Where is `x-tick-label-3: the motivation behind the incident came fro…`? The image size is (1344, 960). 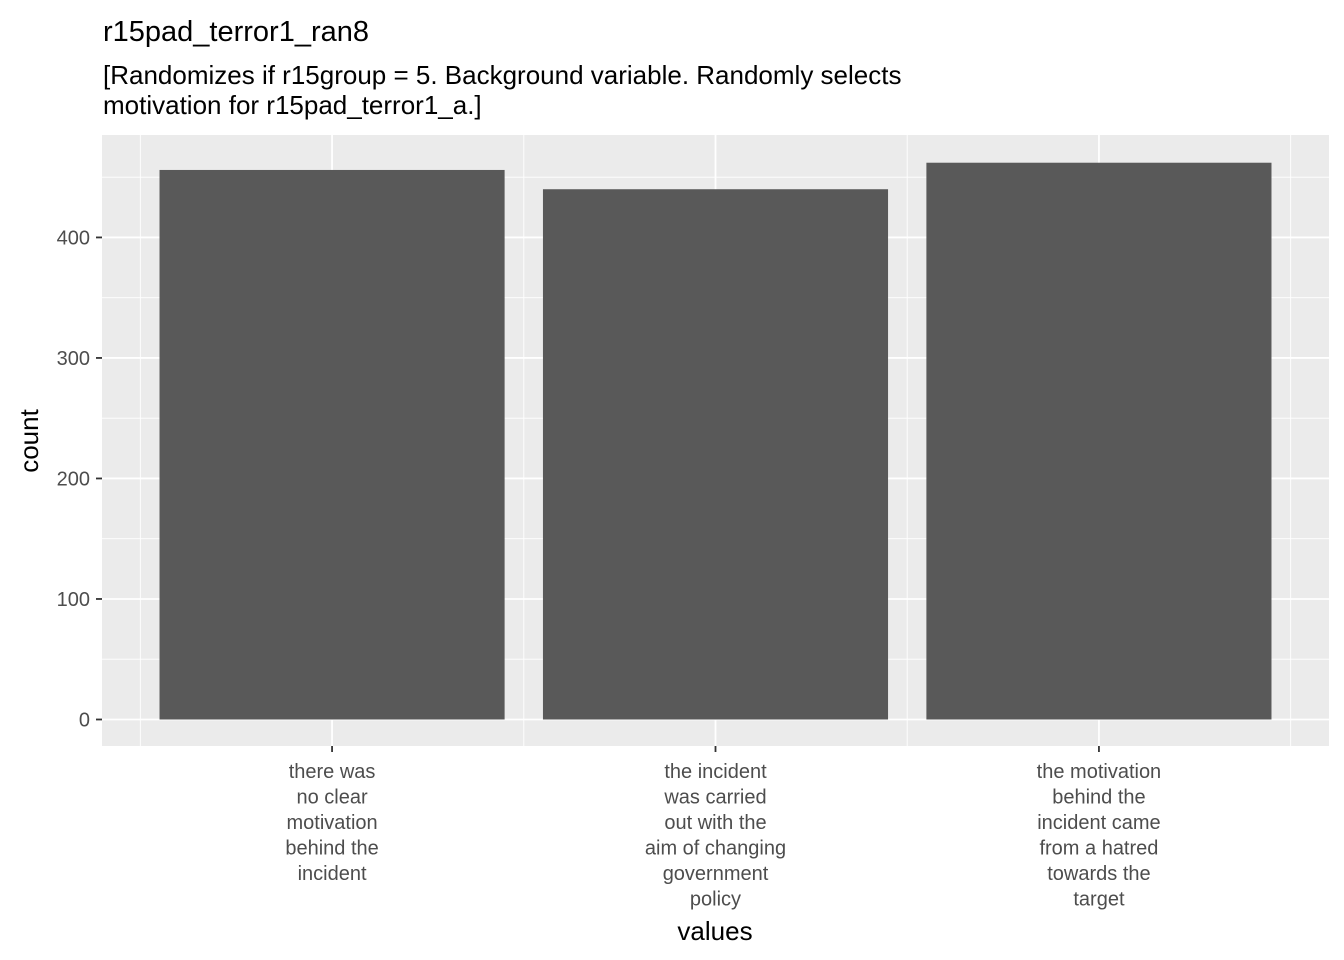 x-tick-label-3: the motivation behind the incident came fro… is located at coordinates (1099, 836).